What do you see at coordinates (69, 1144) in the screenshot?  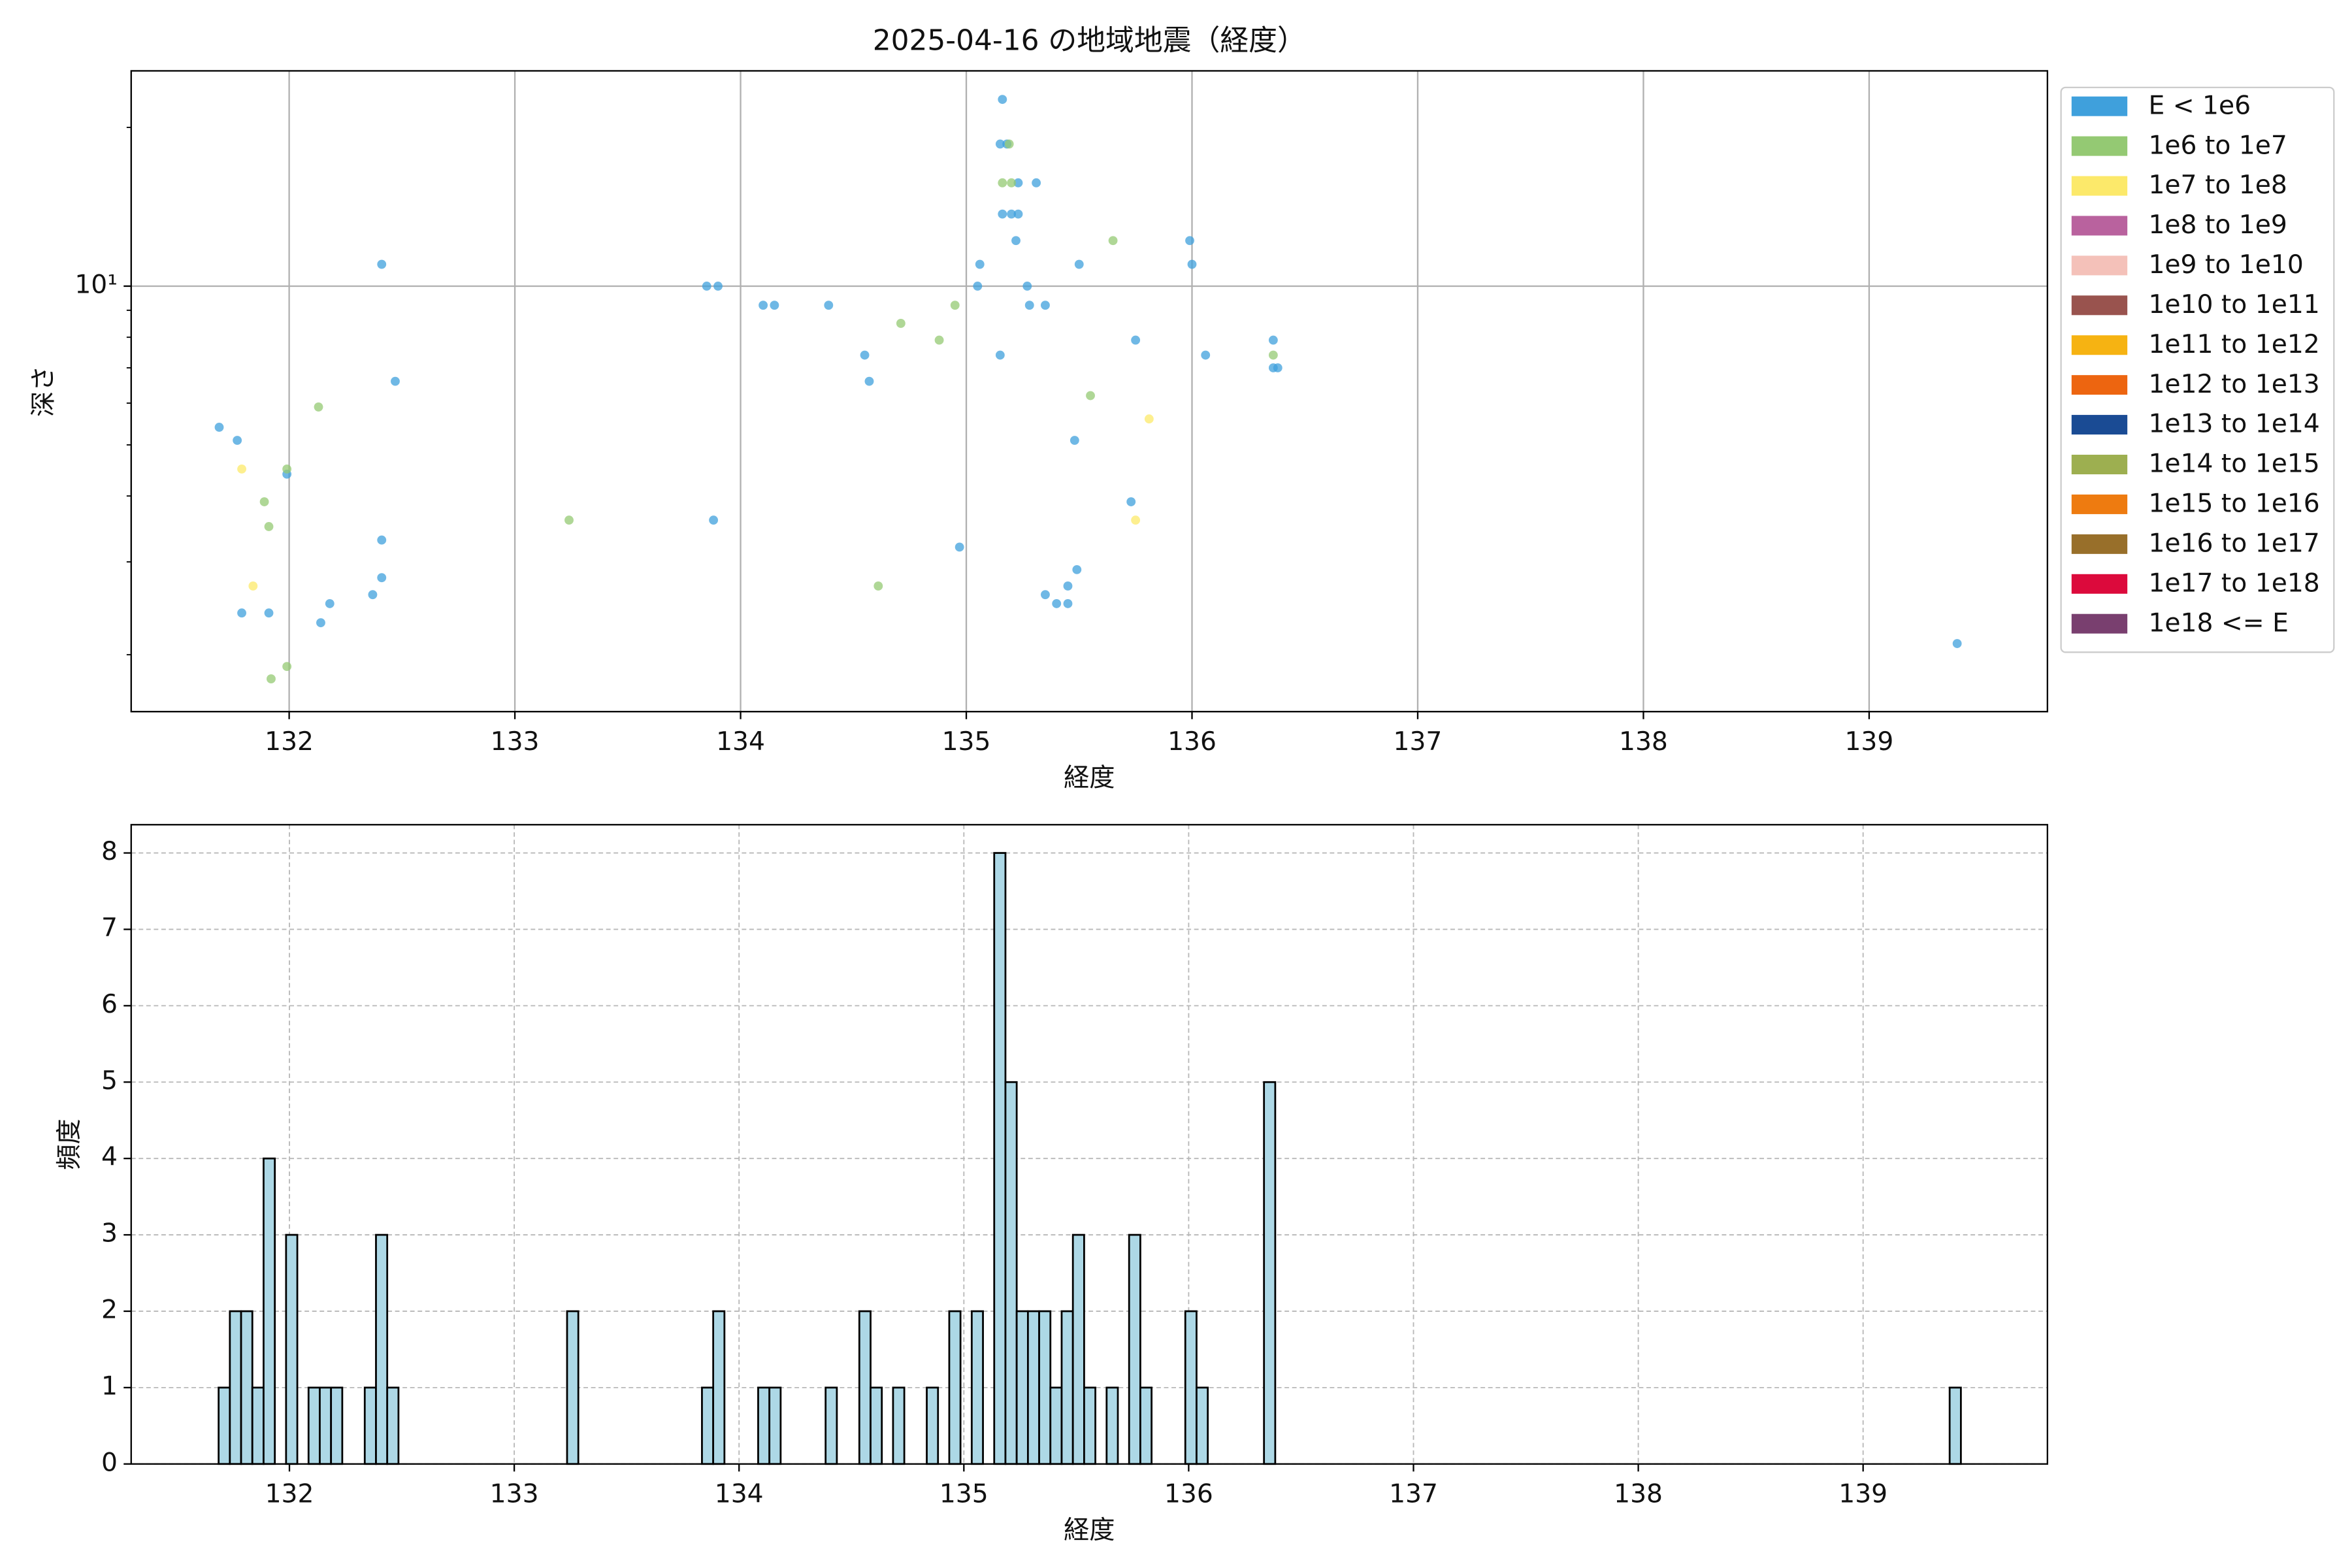 I see `y-axis-label: 頻度` at bounding box center [69, 1144].